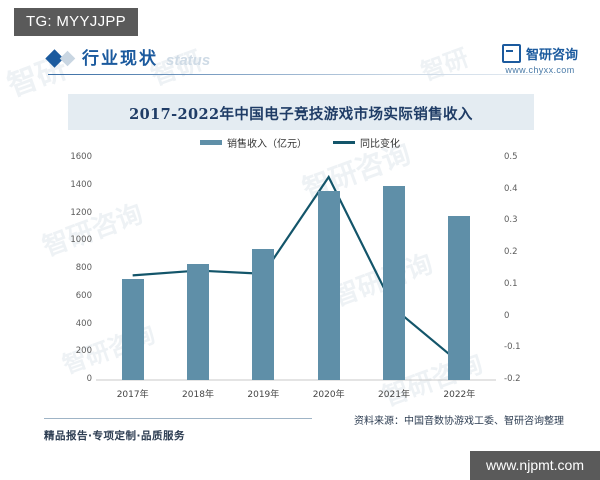  Describe the element at coordinates (81, 240) in the screenshot. I see `y-axis-left-tick: 1000` at that location.